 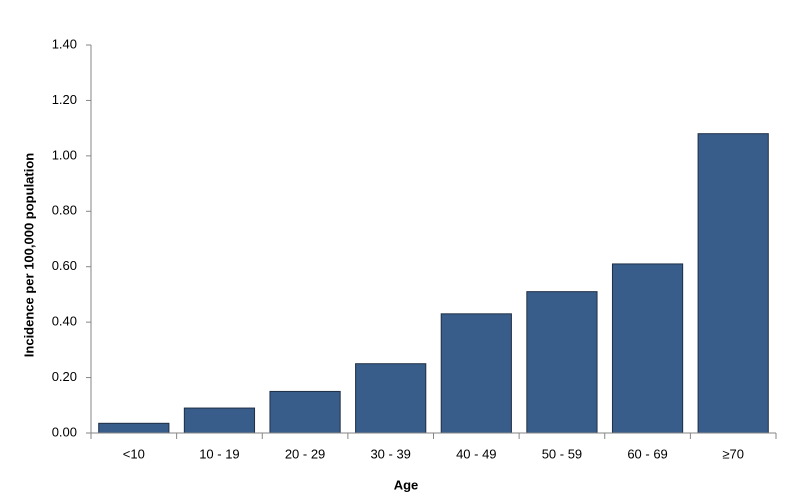 What do you see at coordinates (64, 43) in the screenshot?
I see `y-tick-label: 1.40` at bounding box center [64, 43].